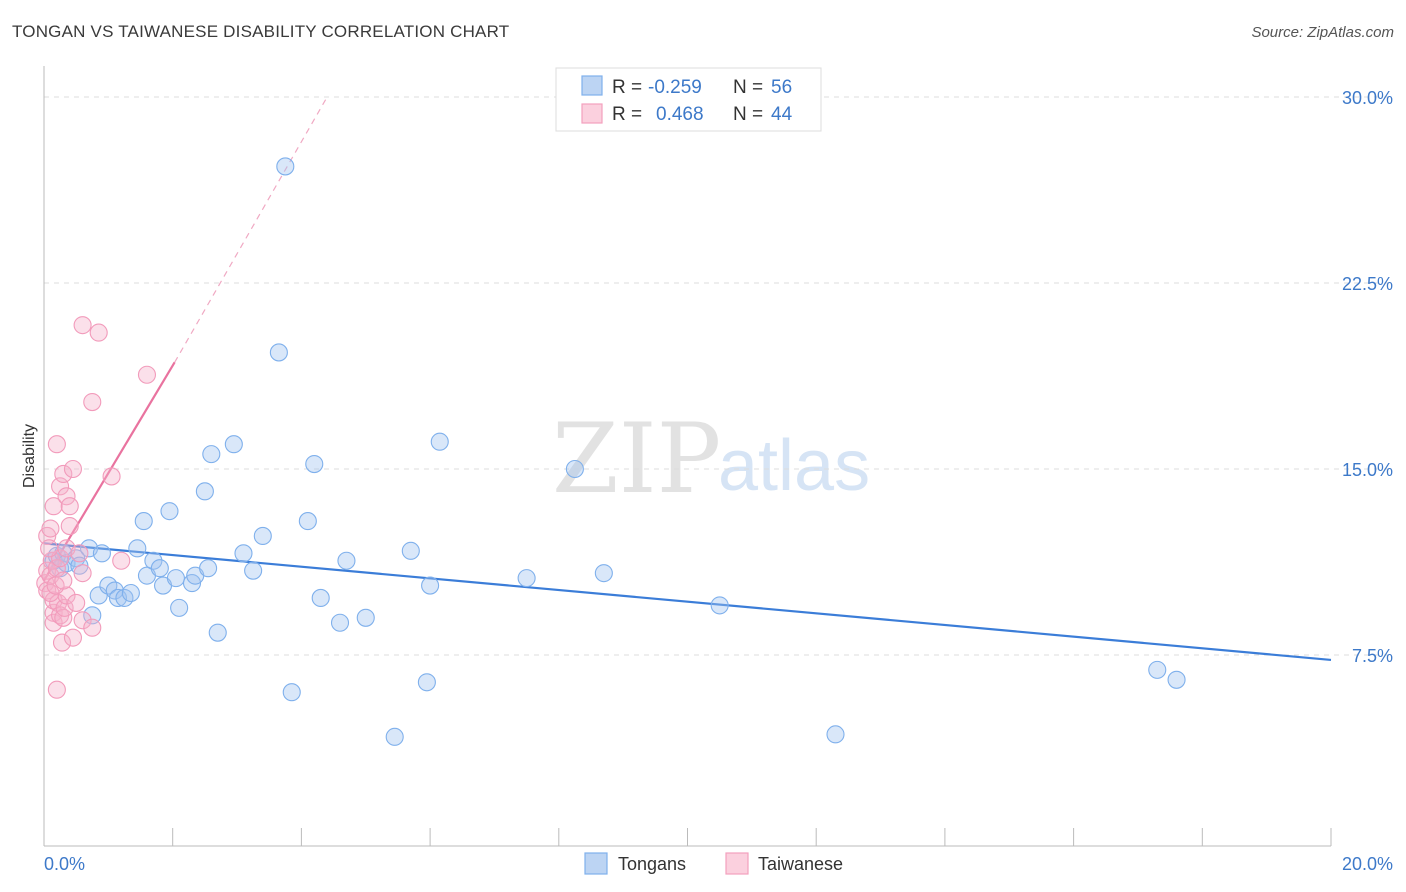  What do you see at coordinates (680, 114) in the screenshot?
I see `legend-r-value-1: 0.468` at bounding box center [680, 114].